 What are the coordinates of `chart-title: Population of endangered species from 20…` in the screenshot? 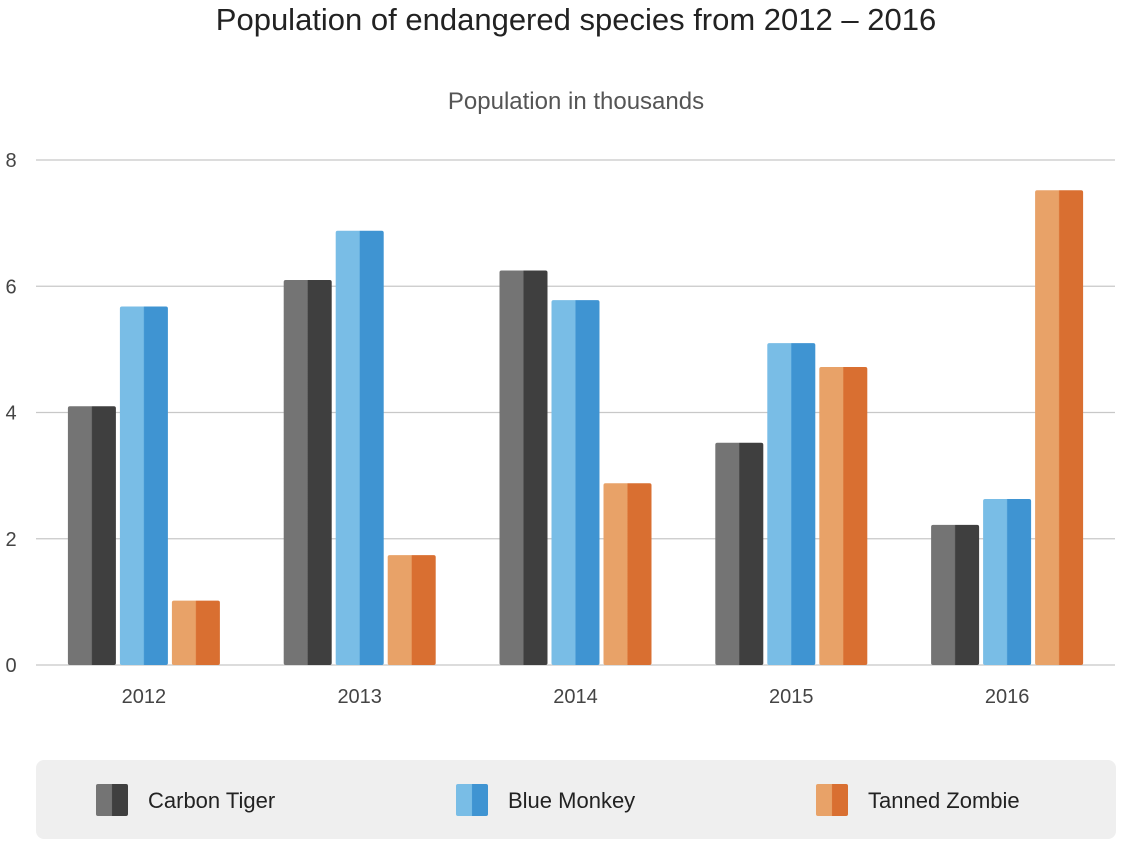 It's located at (576, 19).